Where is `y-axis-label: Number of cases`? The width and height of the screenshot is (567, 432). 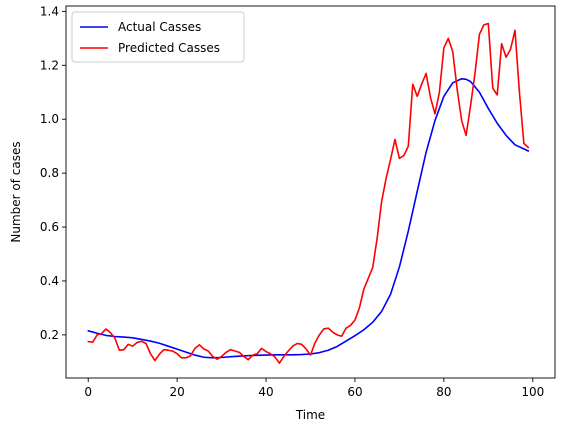
y-axis-label: Number of cases is located at coordinates (16, 191).